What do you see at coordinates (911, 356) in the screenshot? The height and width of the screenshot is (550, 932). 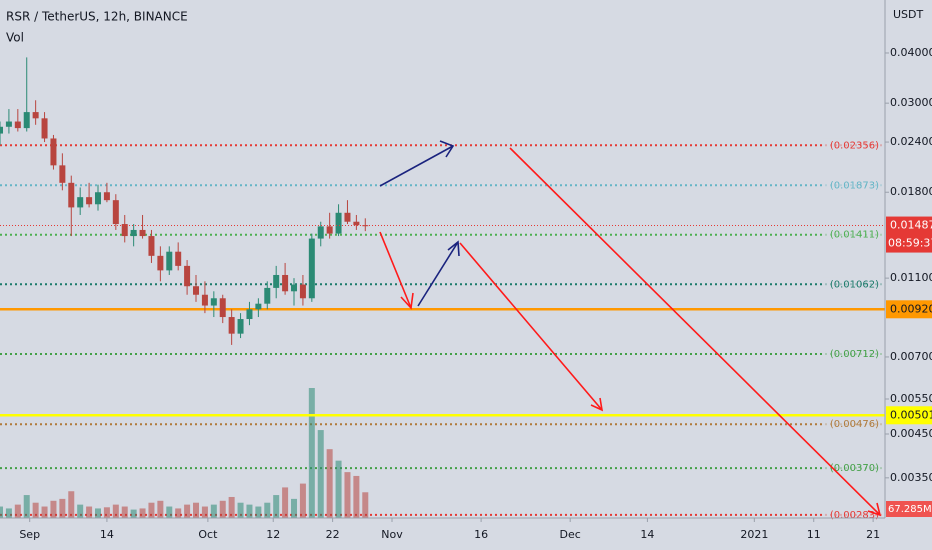 I see `y-tick-label: 0.00700` at bounding box center [911, 356].